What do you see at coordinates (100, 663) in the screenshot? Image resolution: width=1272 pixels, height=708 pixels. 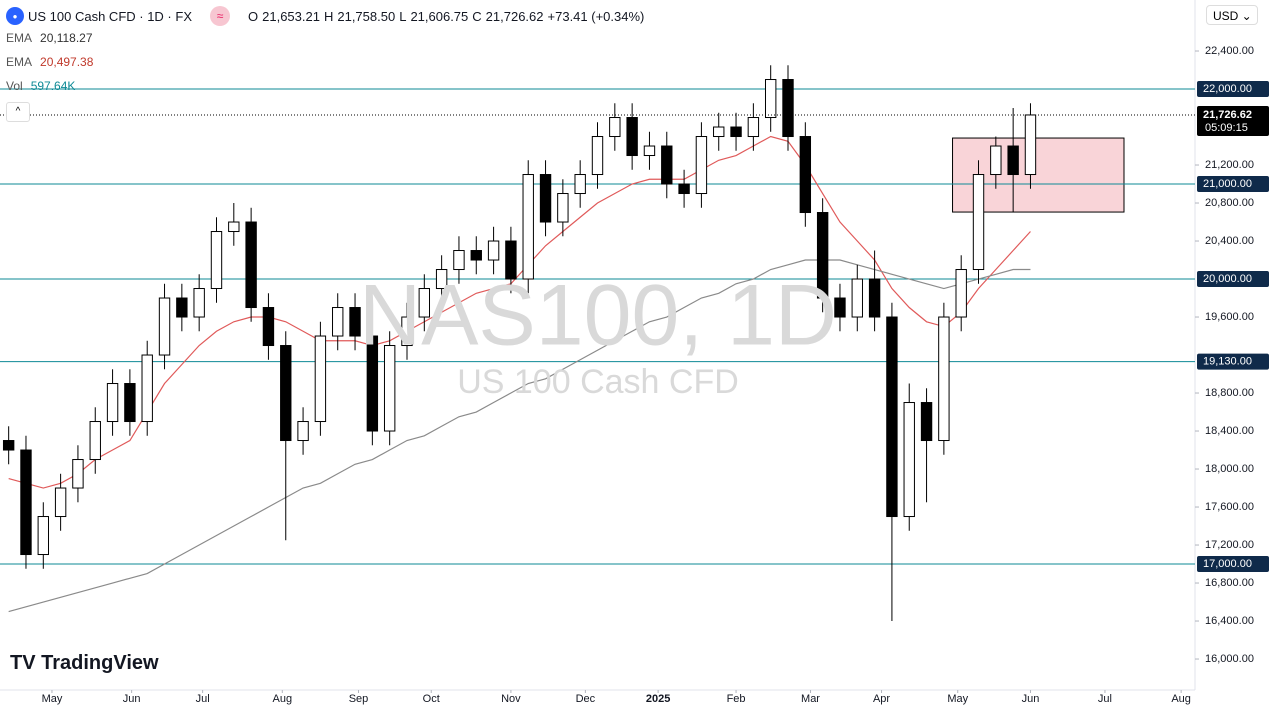 I see `brand: TradingView` at bounding box center [100, 663].